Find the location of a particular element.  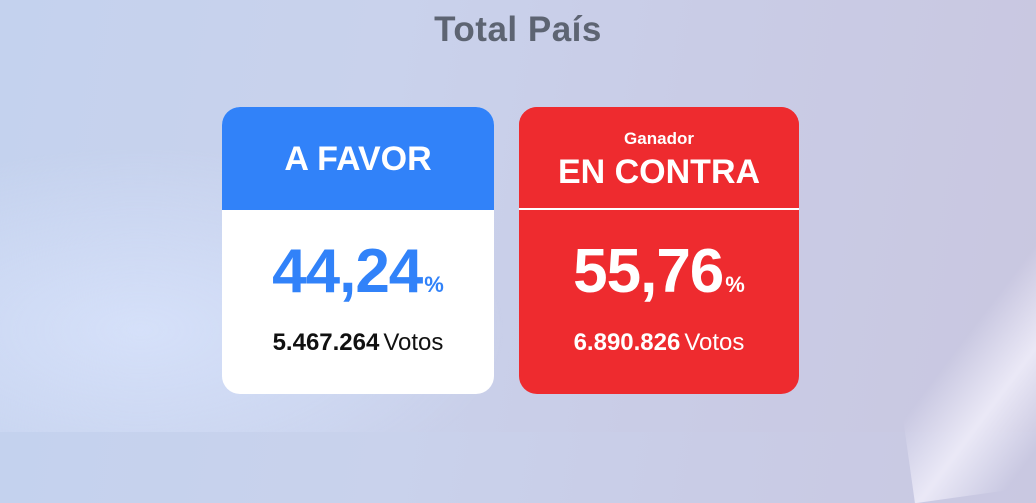

percentage-a-favor: 44,24% is located at coordinates (358, 272).